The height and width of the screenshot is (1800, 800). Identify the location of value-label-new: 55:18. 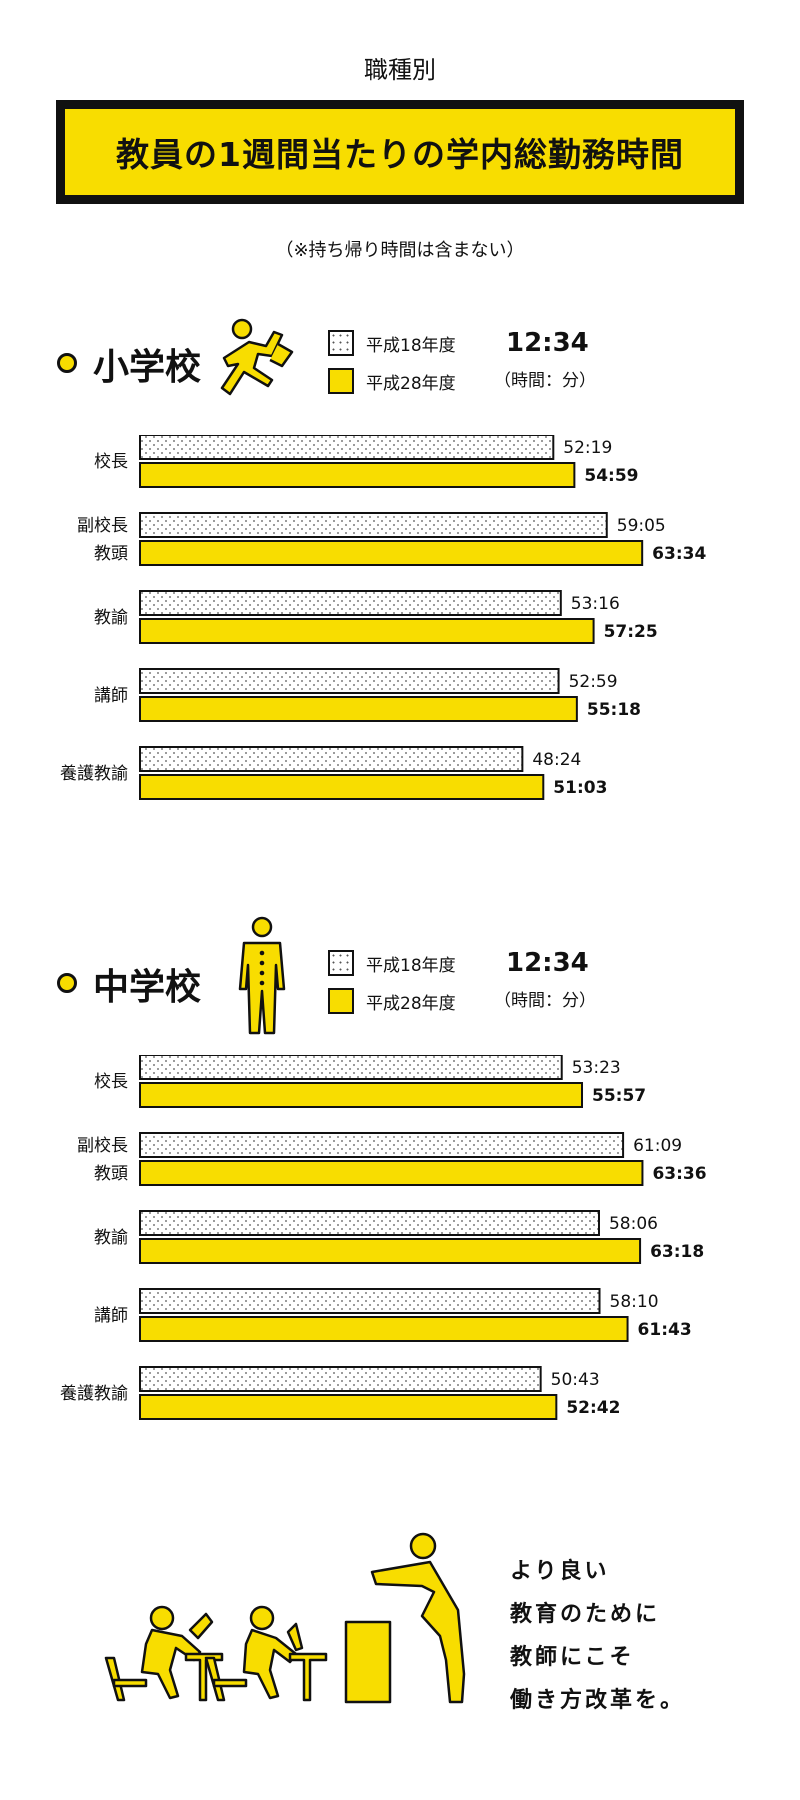
(614, 710).